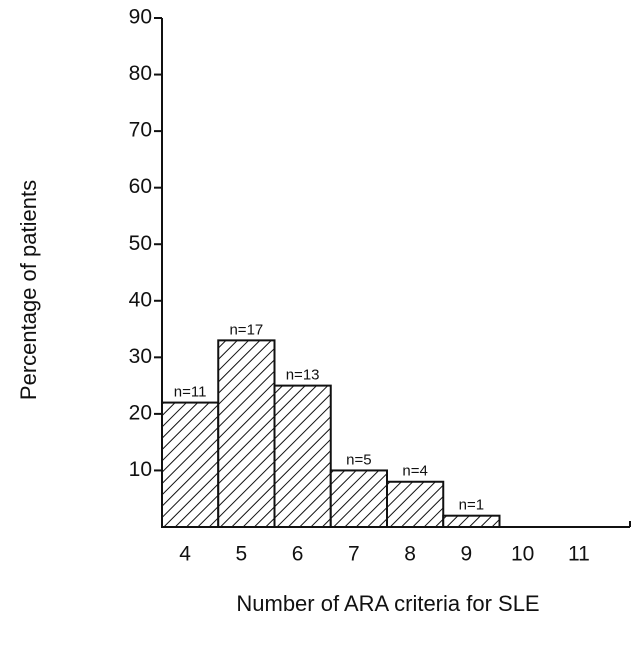 This screenshot has width=637, height=646. Describe the element at coordinates (28, 290) in the screenshot. I see `y-axis-label: Percentage of patients` at that location.